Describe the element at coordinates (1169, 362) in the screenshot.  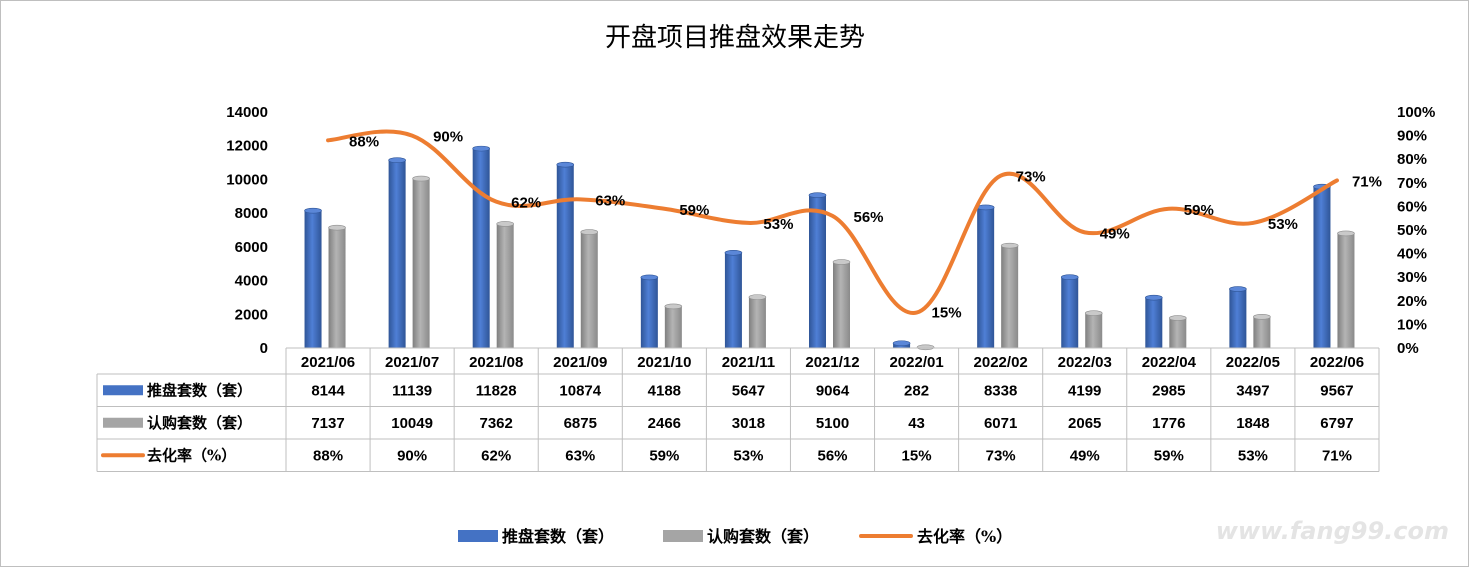
I see `category-label: 2022/04` at that location.